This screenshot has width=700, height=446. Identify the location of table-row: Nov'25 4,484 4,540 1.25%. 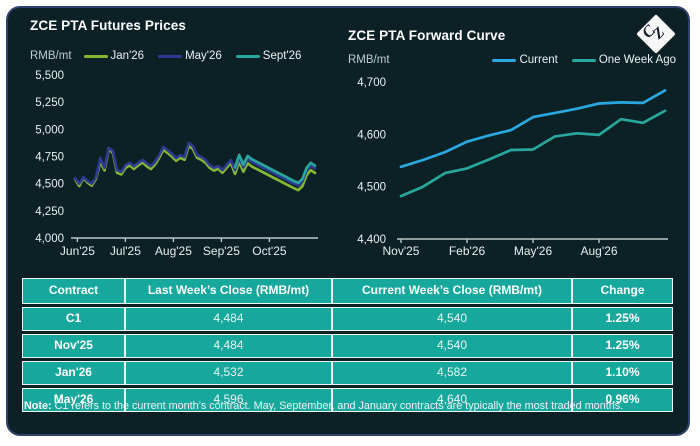
(347, 346).